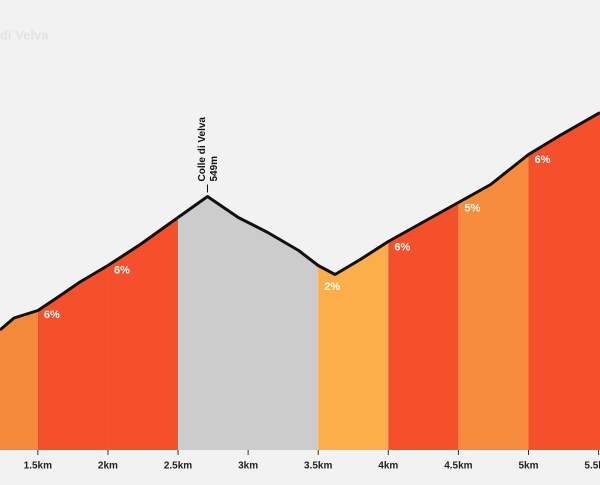 The image size is (600, 485). Describe the element at coordinates (248, 466) in the screenshot. I see `x-tick-label: 3km` at that location.